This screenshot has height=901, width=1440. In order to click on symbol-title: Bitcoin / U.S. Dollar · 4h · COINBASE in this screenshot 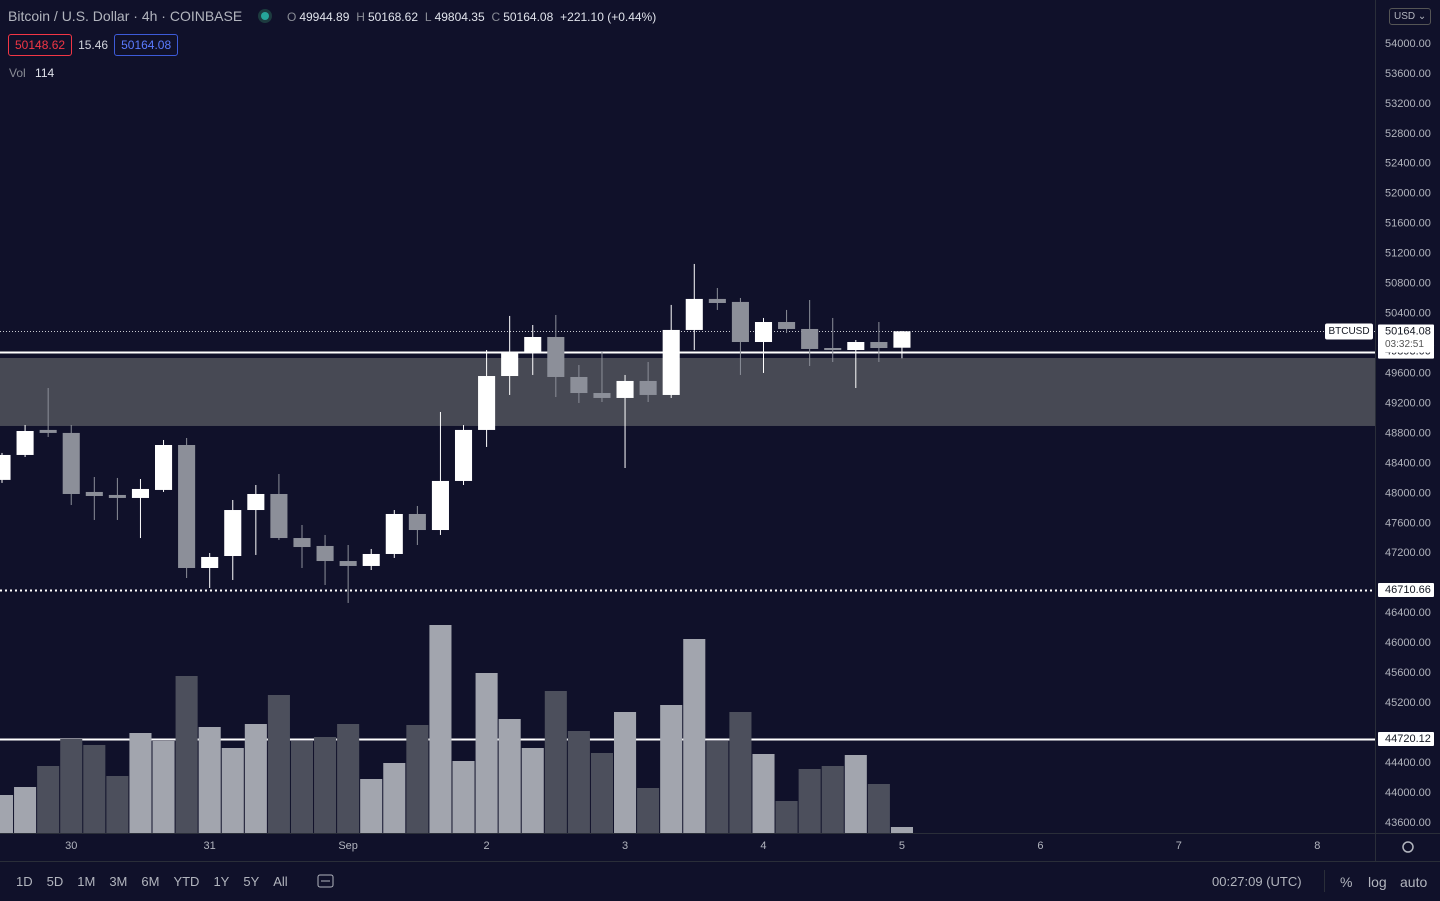, I will do `click(125, 16)`.